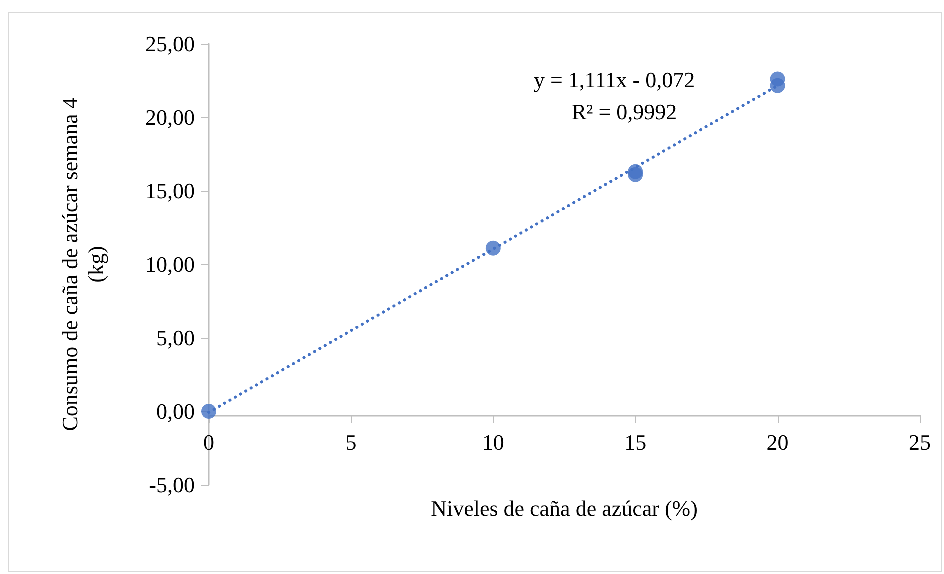  What do you see at coordinates (170, 117) in the screenshot?
I see `y-tick-label: 20,00` at bounding box center [170, 117].